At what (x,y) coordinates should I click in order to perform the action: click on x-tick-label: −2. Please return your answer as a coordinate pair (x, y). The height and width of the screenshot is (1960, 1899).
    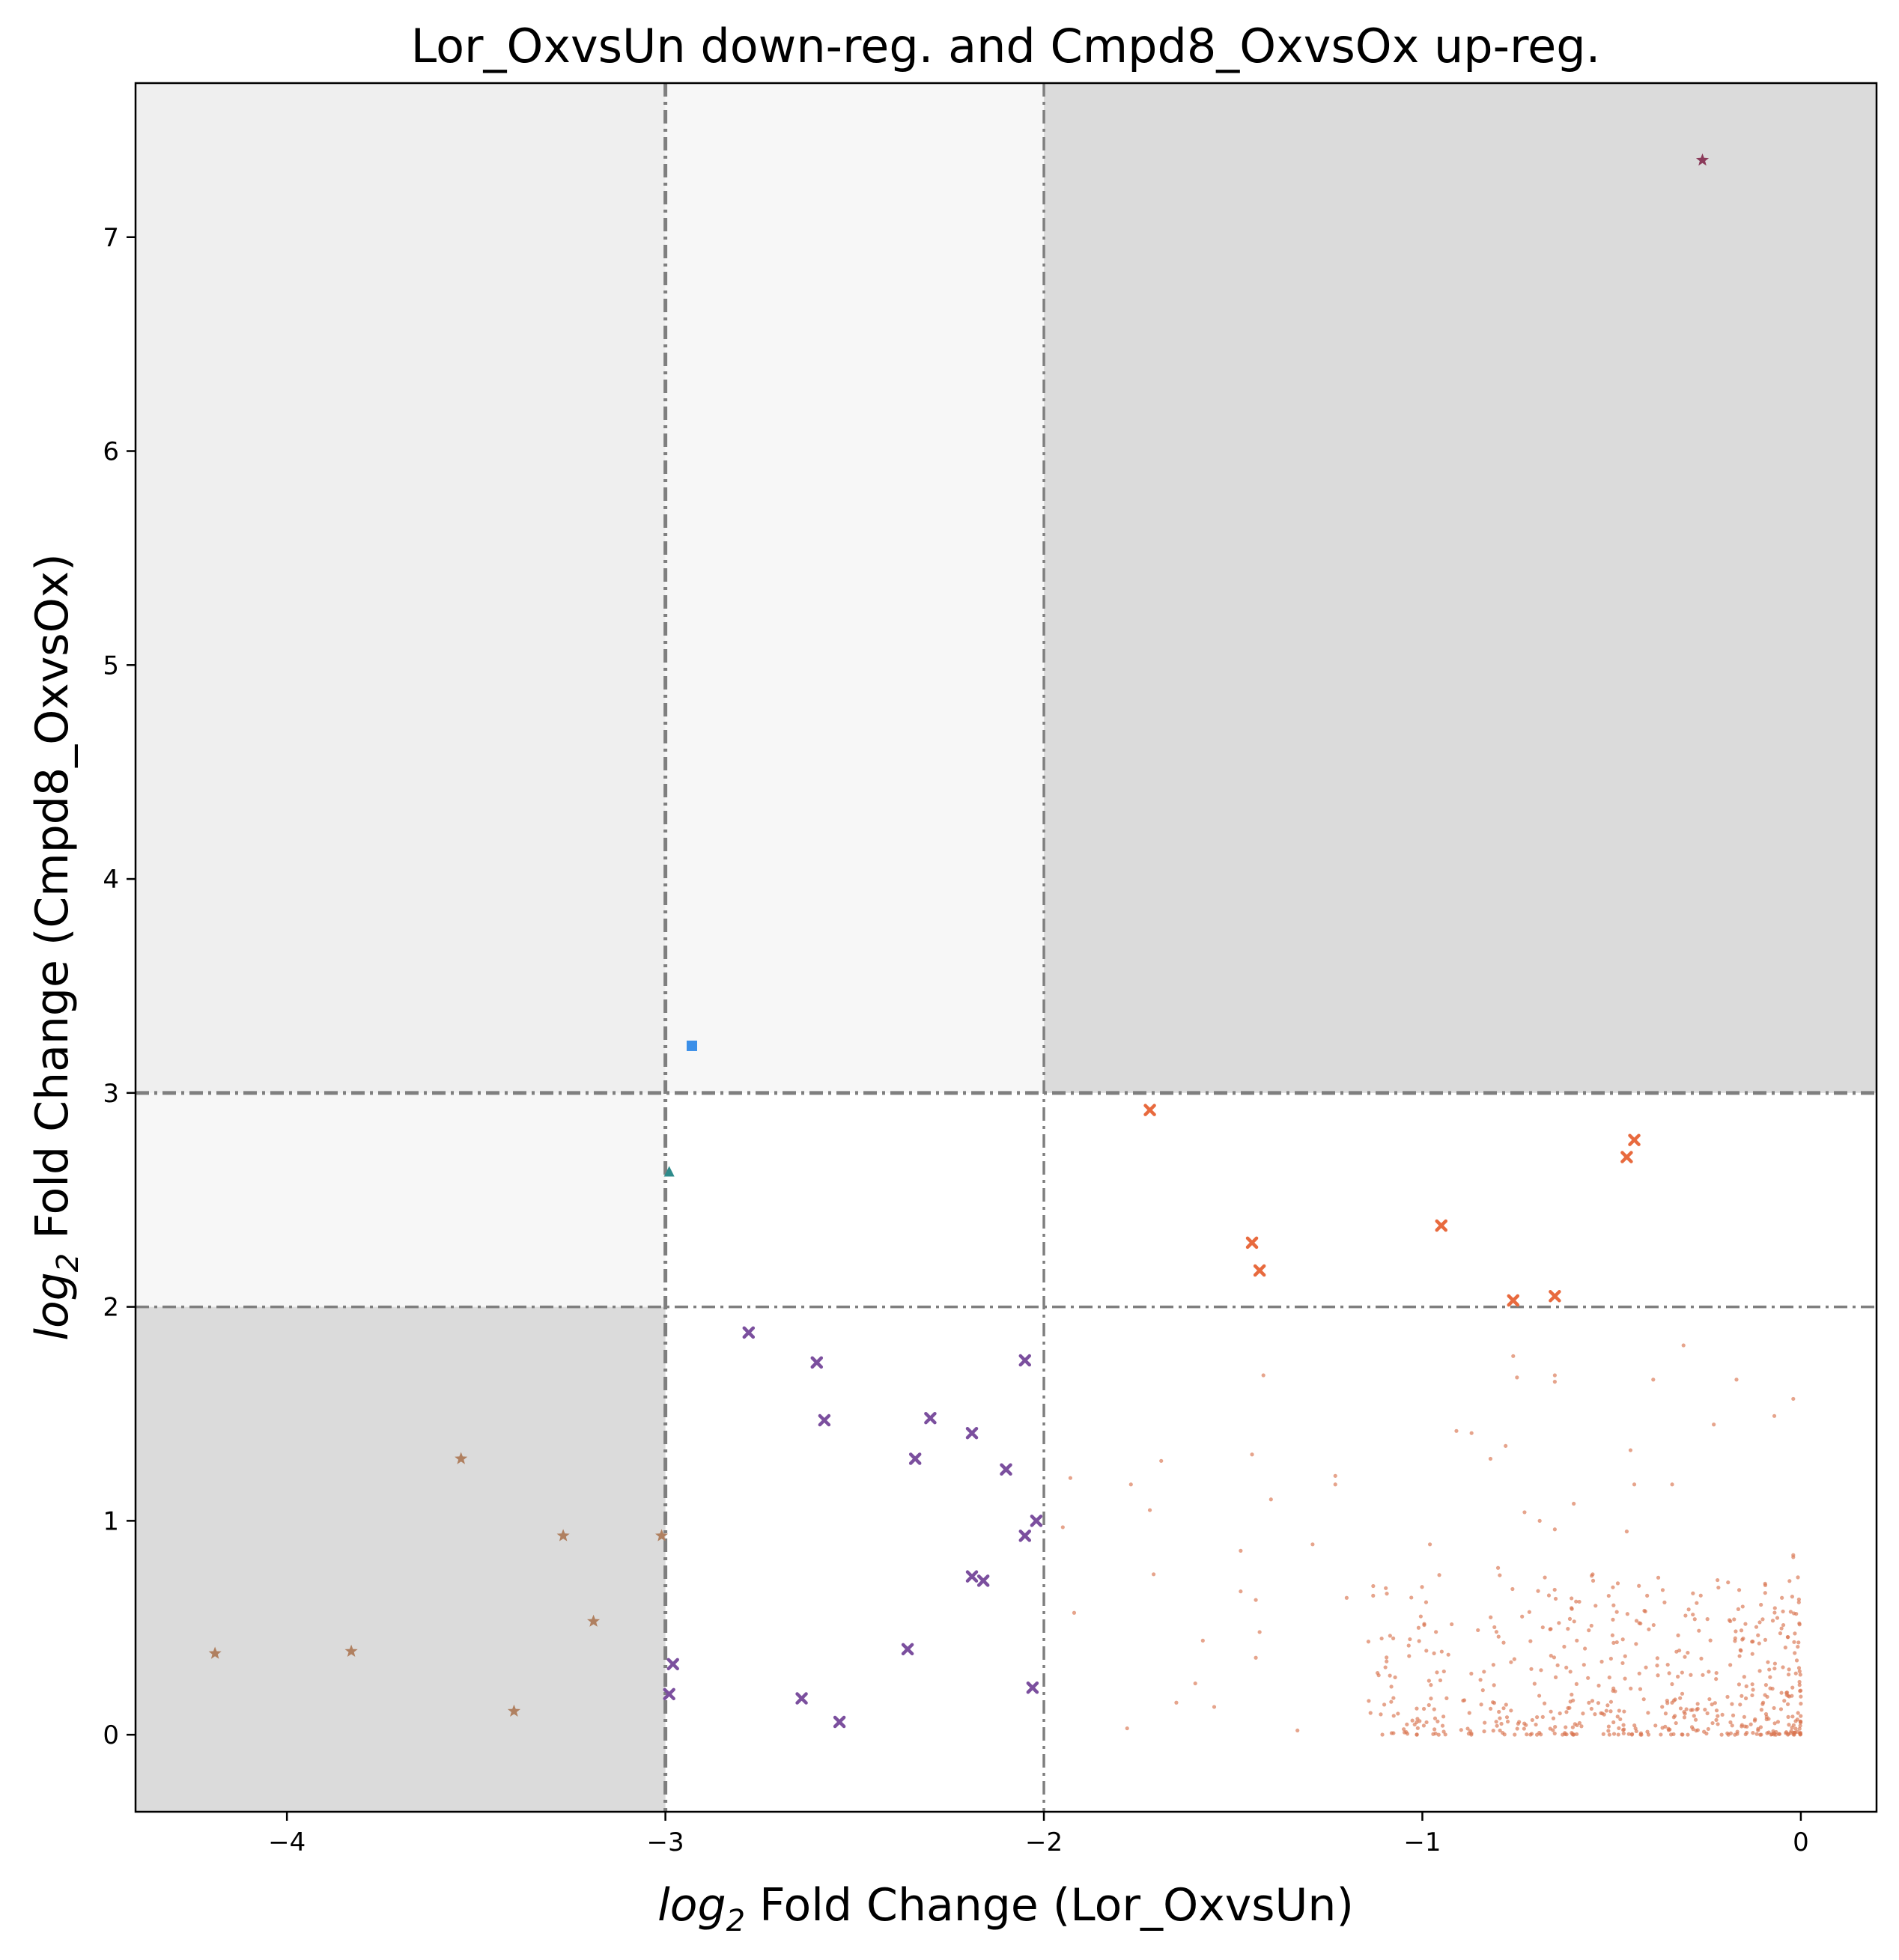
    Looking at the image, I should click on (1044, 1842).